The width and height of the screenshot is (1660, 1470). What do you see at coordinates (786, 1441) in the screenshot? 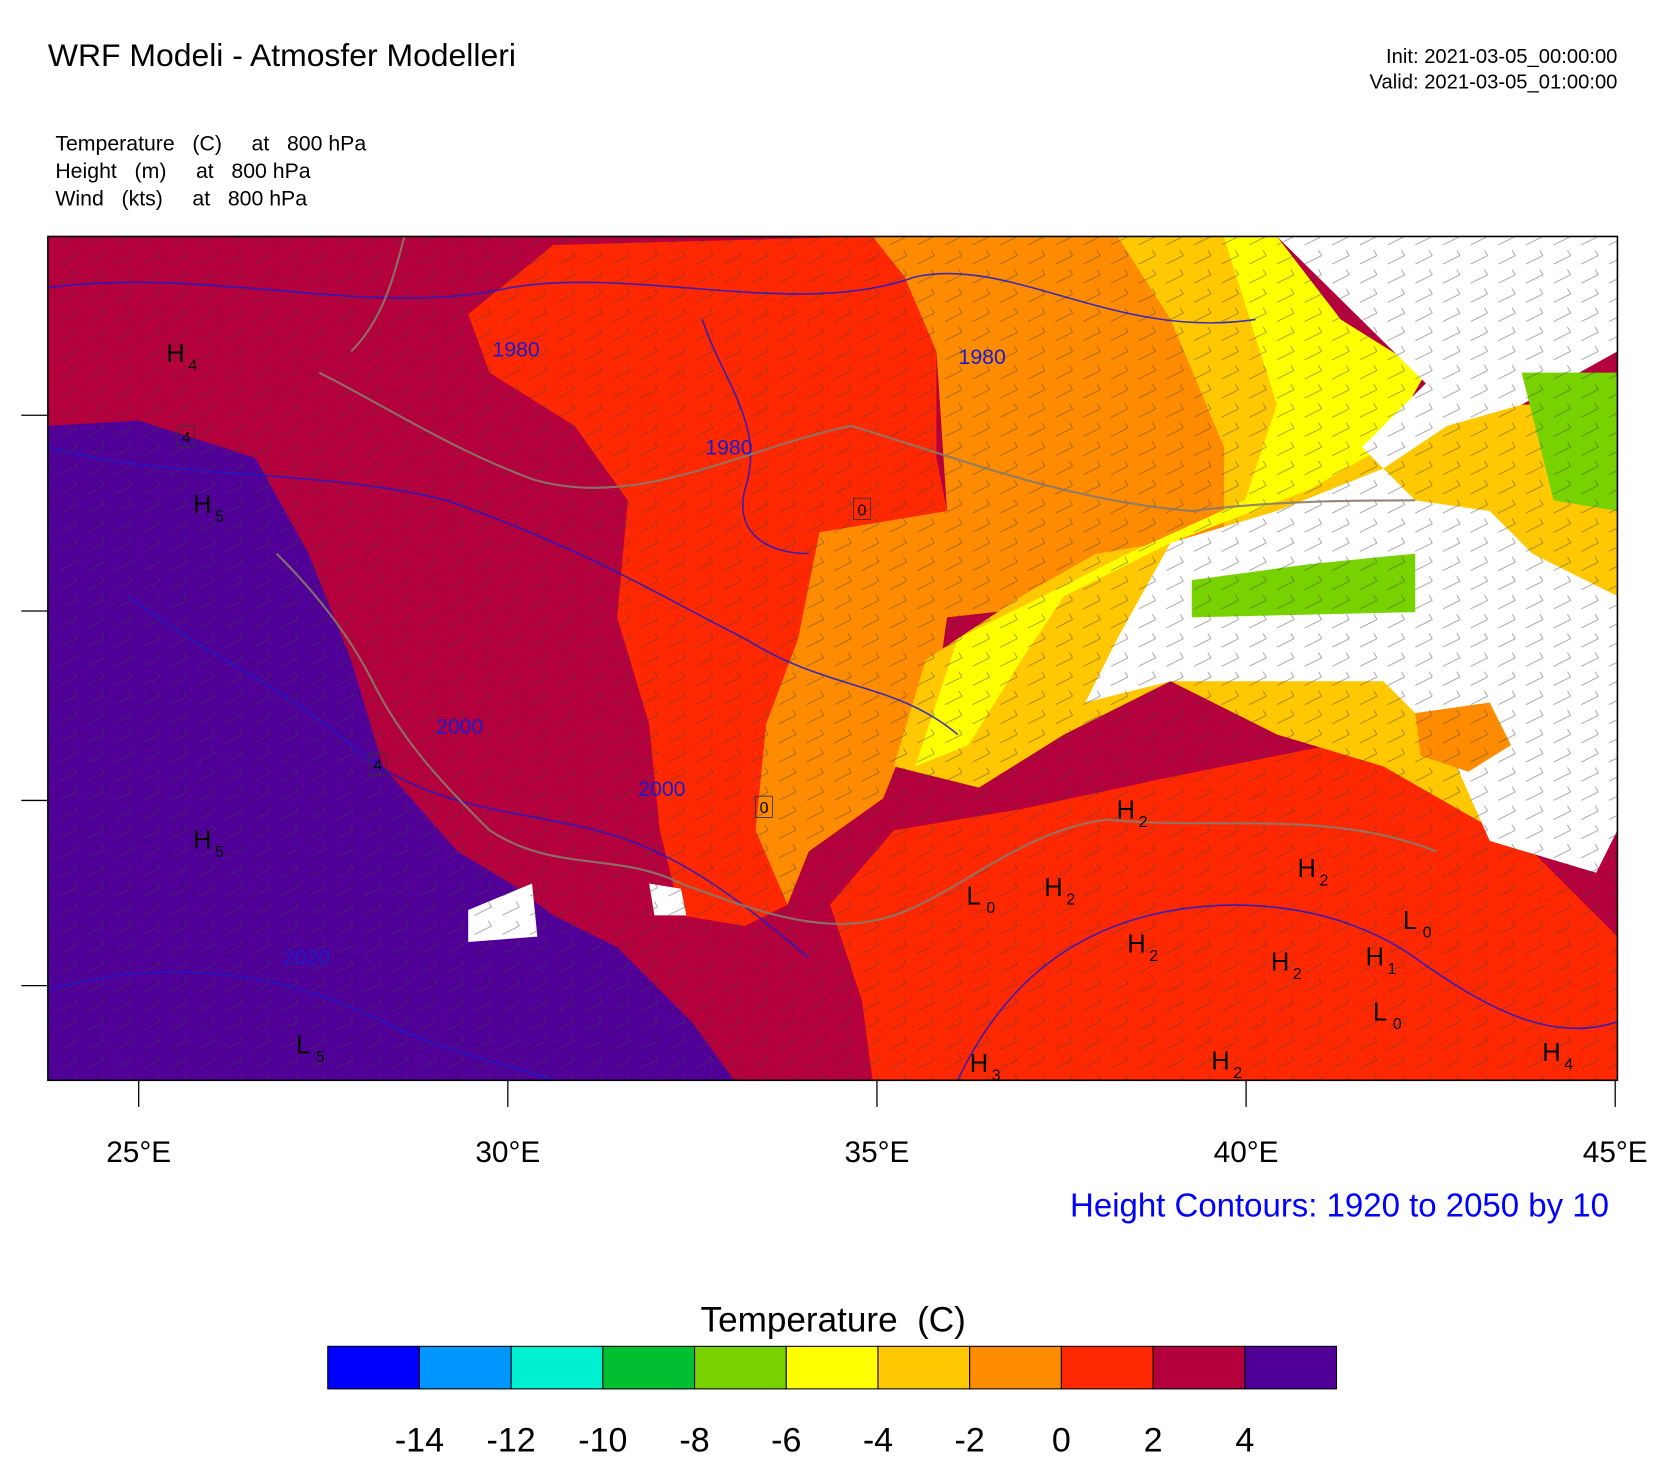
I see `colorbar-label: -6` at bounding box center [786, 1441].